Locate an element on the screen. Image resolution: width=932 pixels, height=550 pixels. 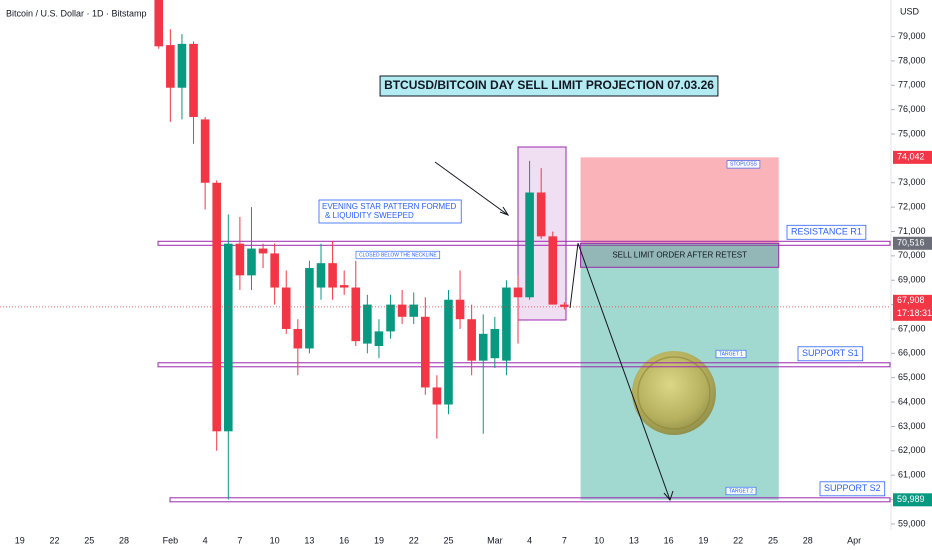
y-tick-label: 73,000 is located at coordinates (912, 182).